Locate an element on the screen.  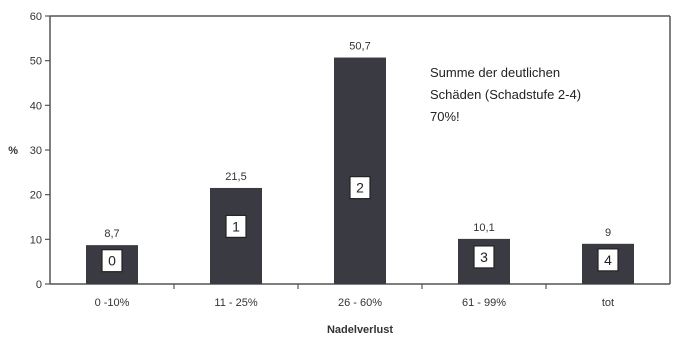
y-axis: 0 10 20 30 40 50 60 is located at coordinates (40, 151).